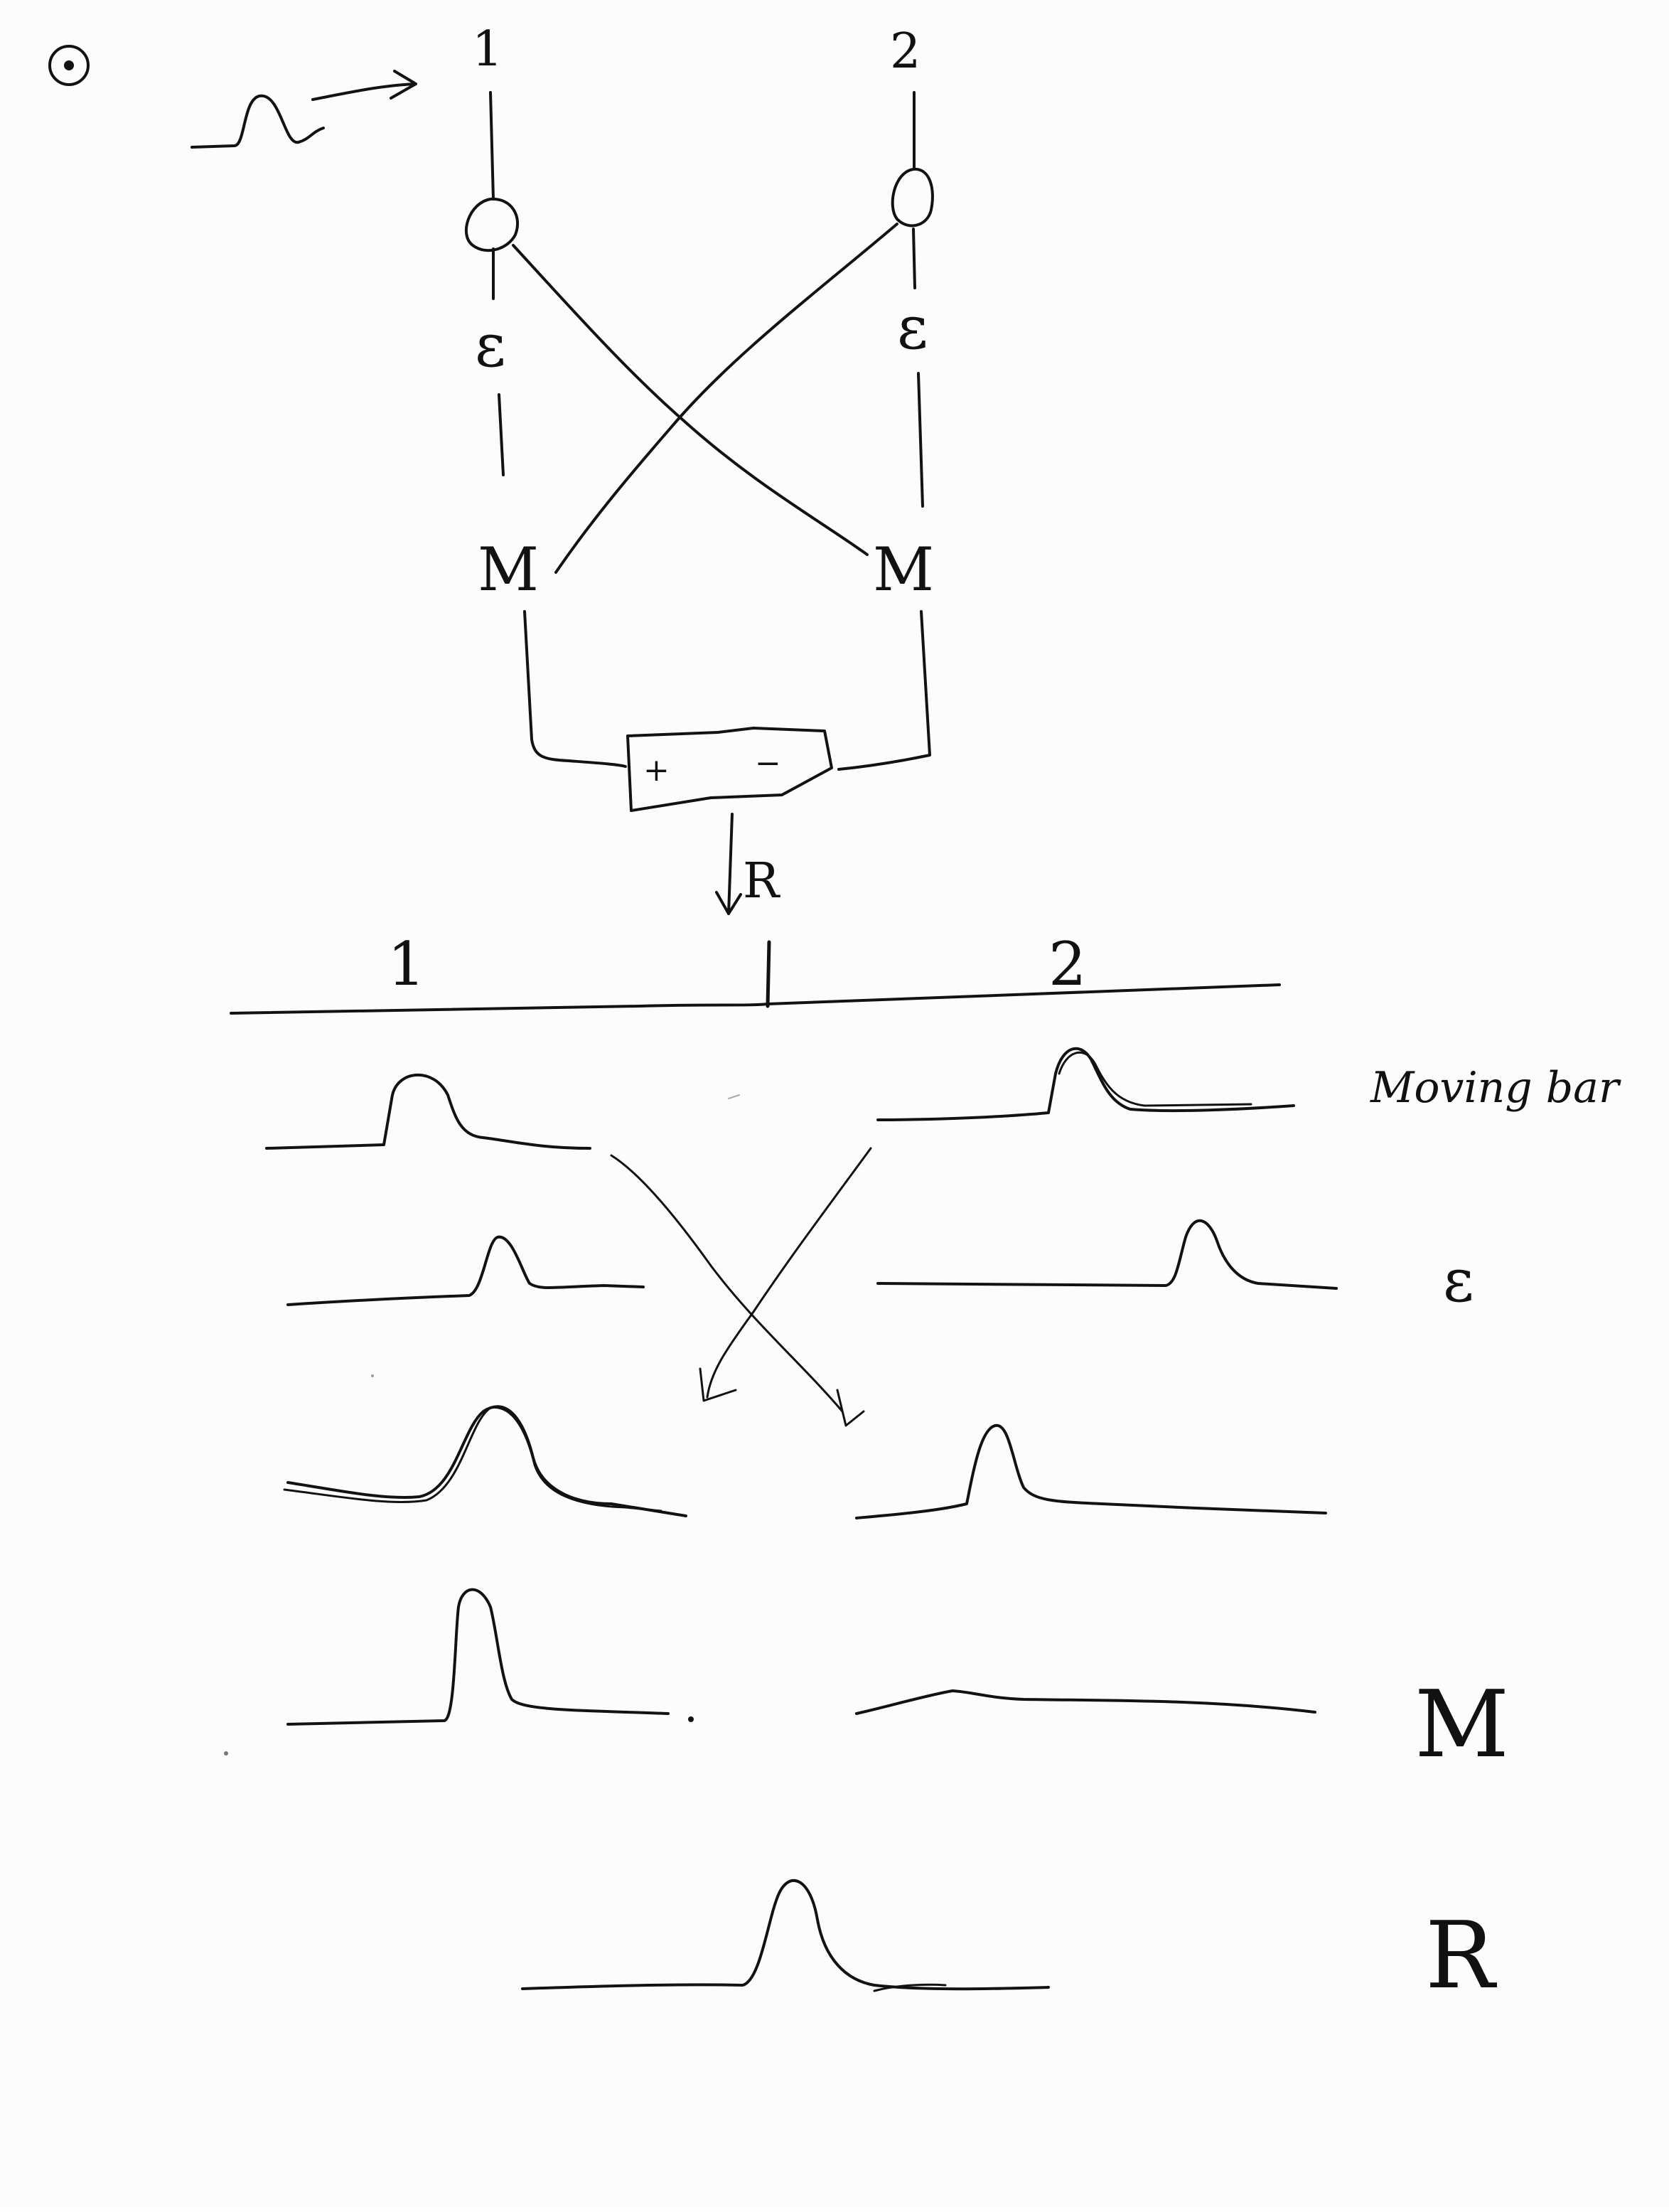 This screenshot has width=1669, height=2212. Describe the element at coordinates (1461, 1955) in the screenshot. I see `r-row-label: R` at that location.